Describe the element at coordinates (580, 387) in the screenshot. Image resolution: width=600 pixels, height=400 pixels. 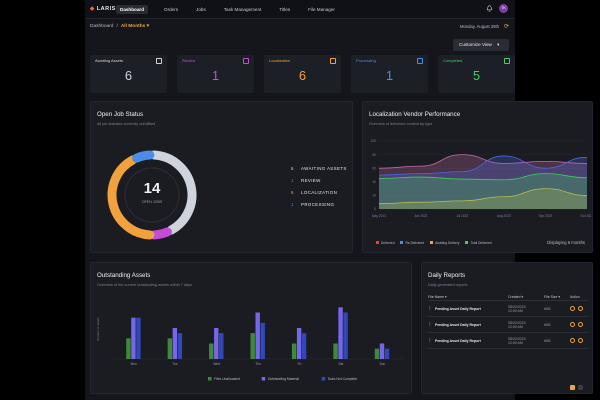
I see `pagination-next` at that location.